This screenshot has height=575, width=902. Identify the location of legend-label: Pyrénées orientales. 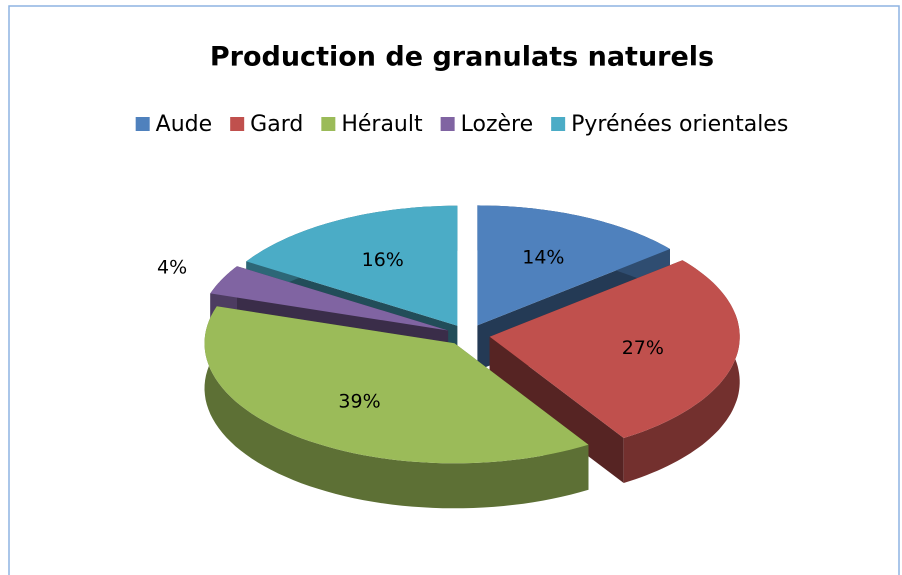
(679, 124).